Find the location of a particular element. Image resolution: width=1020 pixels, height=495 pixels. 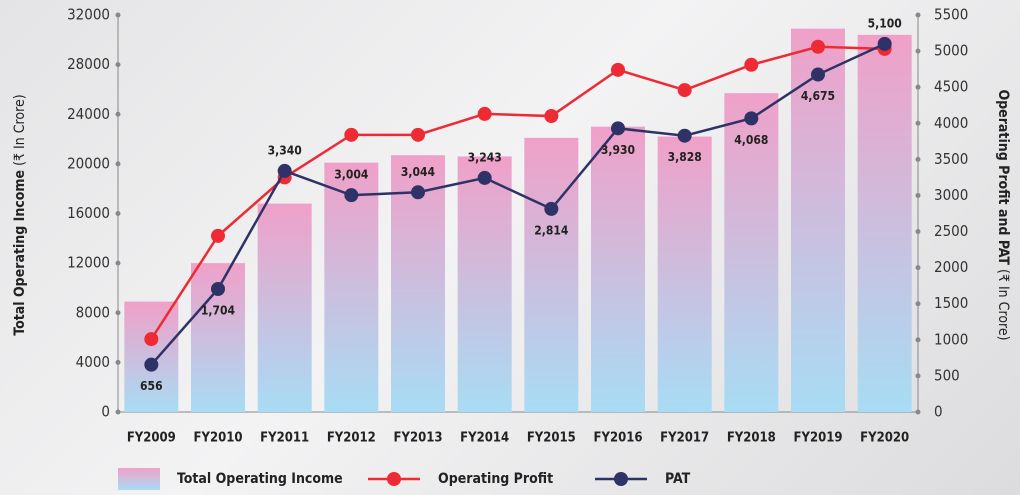

y2-tick-label: 500 is located at coordinates (947, 375).